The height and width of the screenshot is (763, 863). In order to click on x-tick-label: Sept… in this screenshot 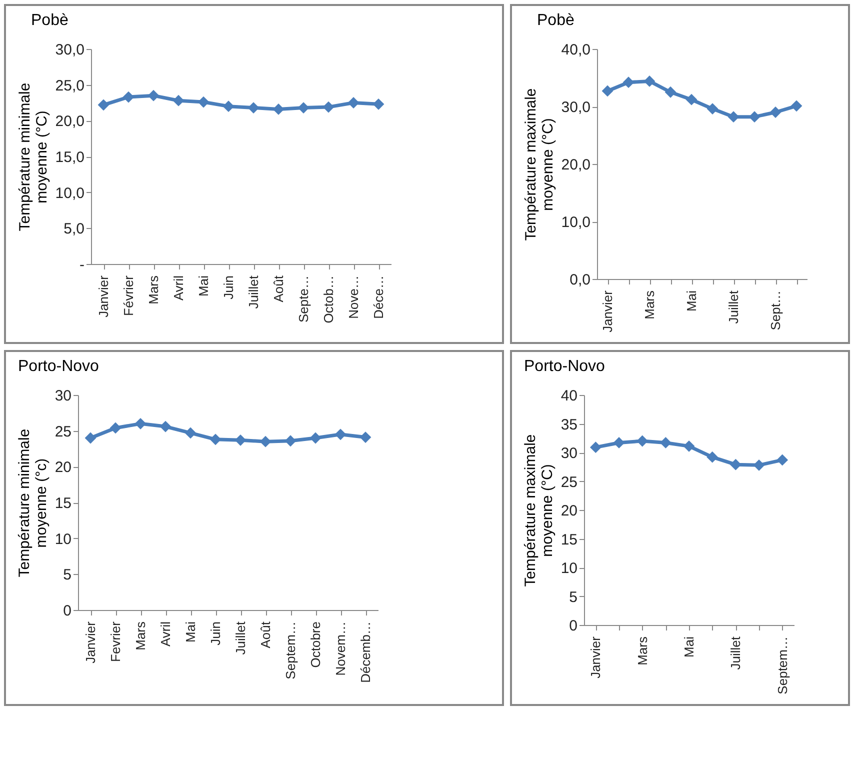, I will do `click(775, 310)`.